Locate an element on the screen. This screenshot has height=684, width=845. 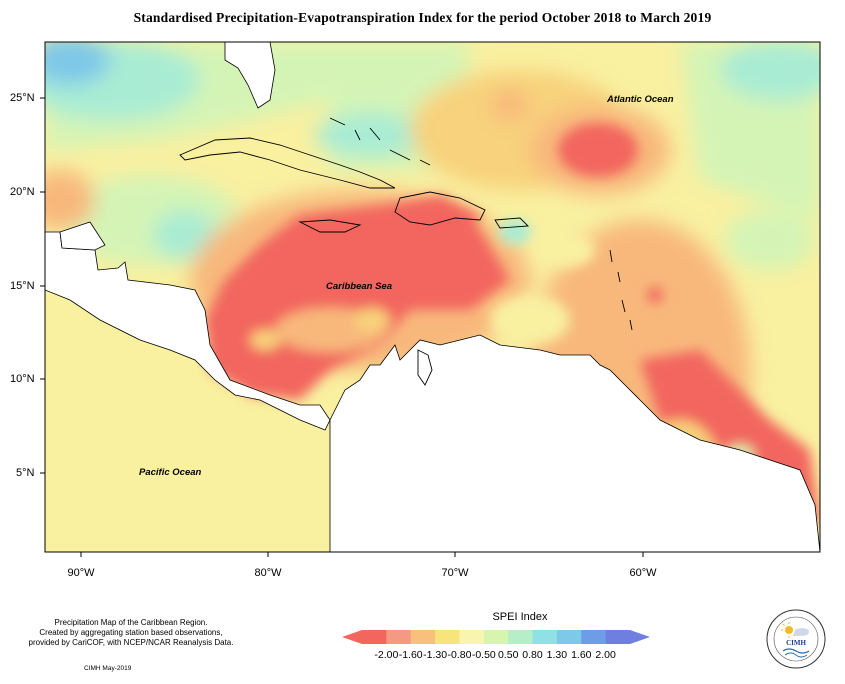
legend-tick-label: -1.30 is located at coordinates (435, 655).